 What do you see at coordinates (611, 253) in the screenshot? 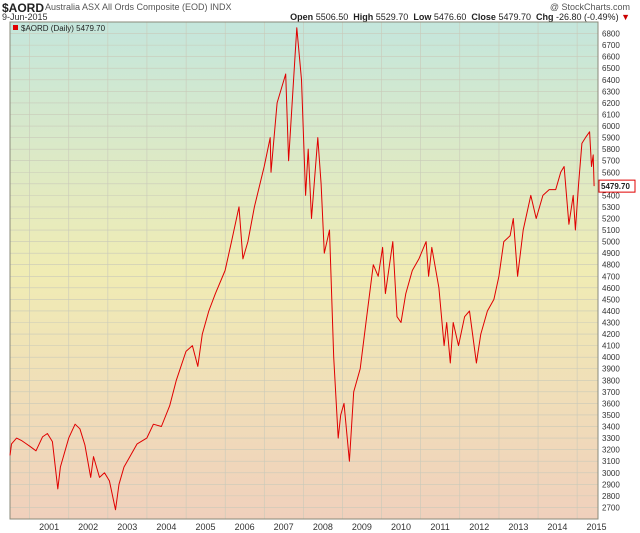
I see `y-tick-label: 4900` at bounding box center [611, 253].